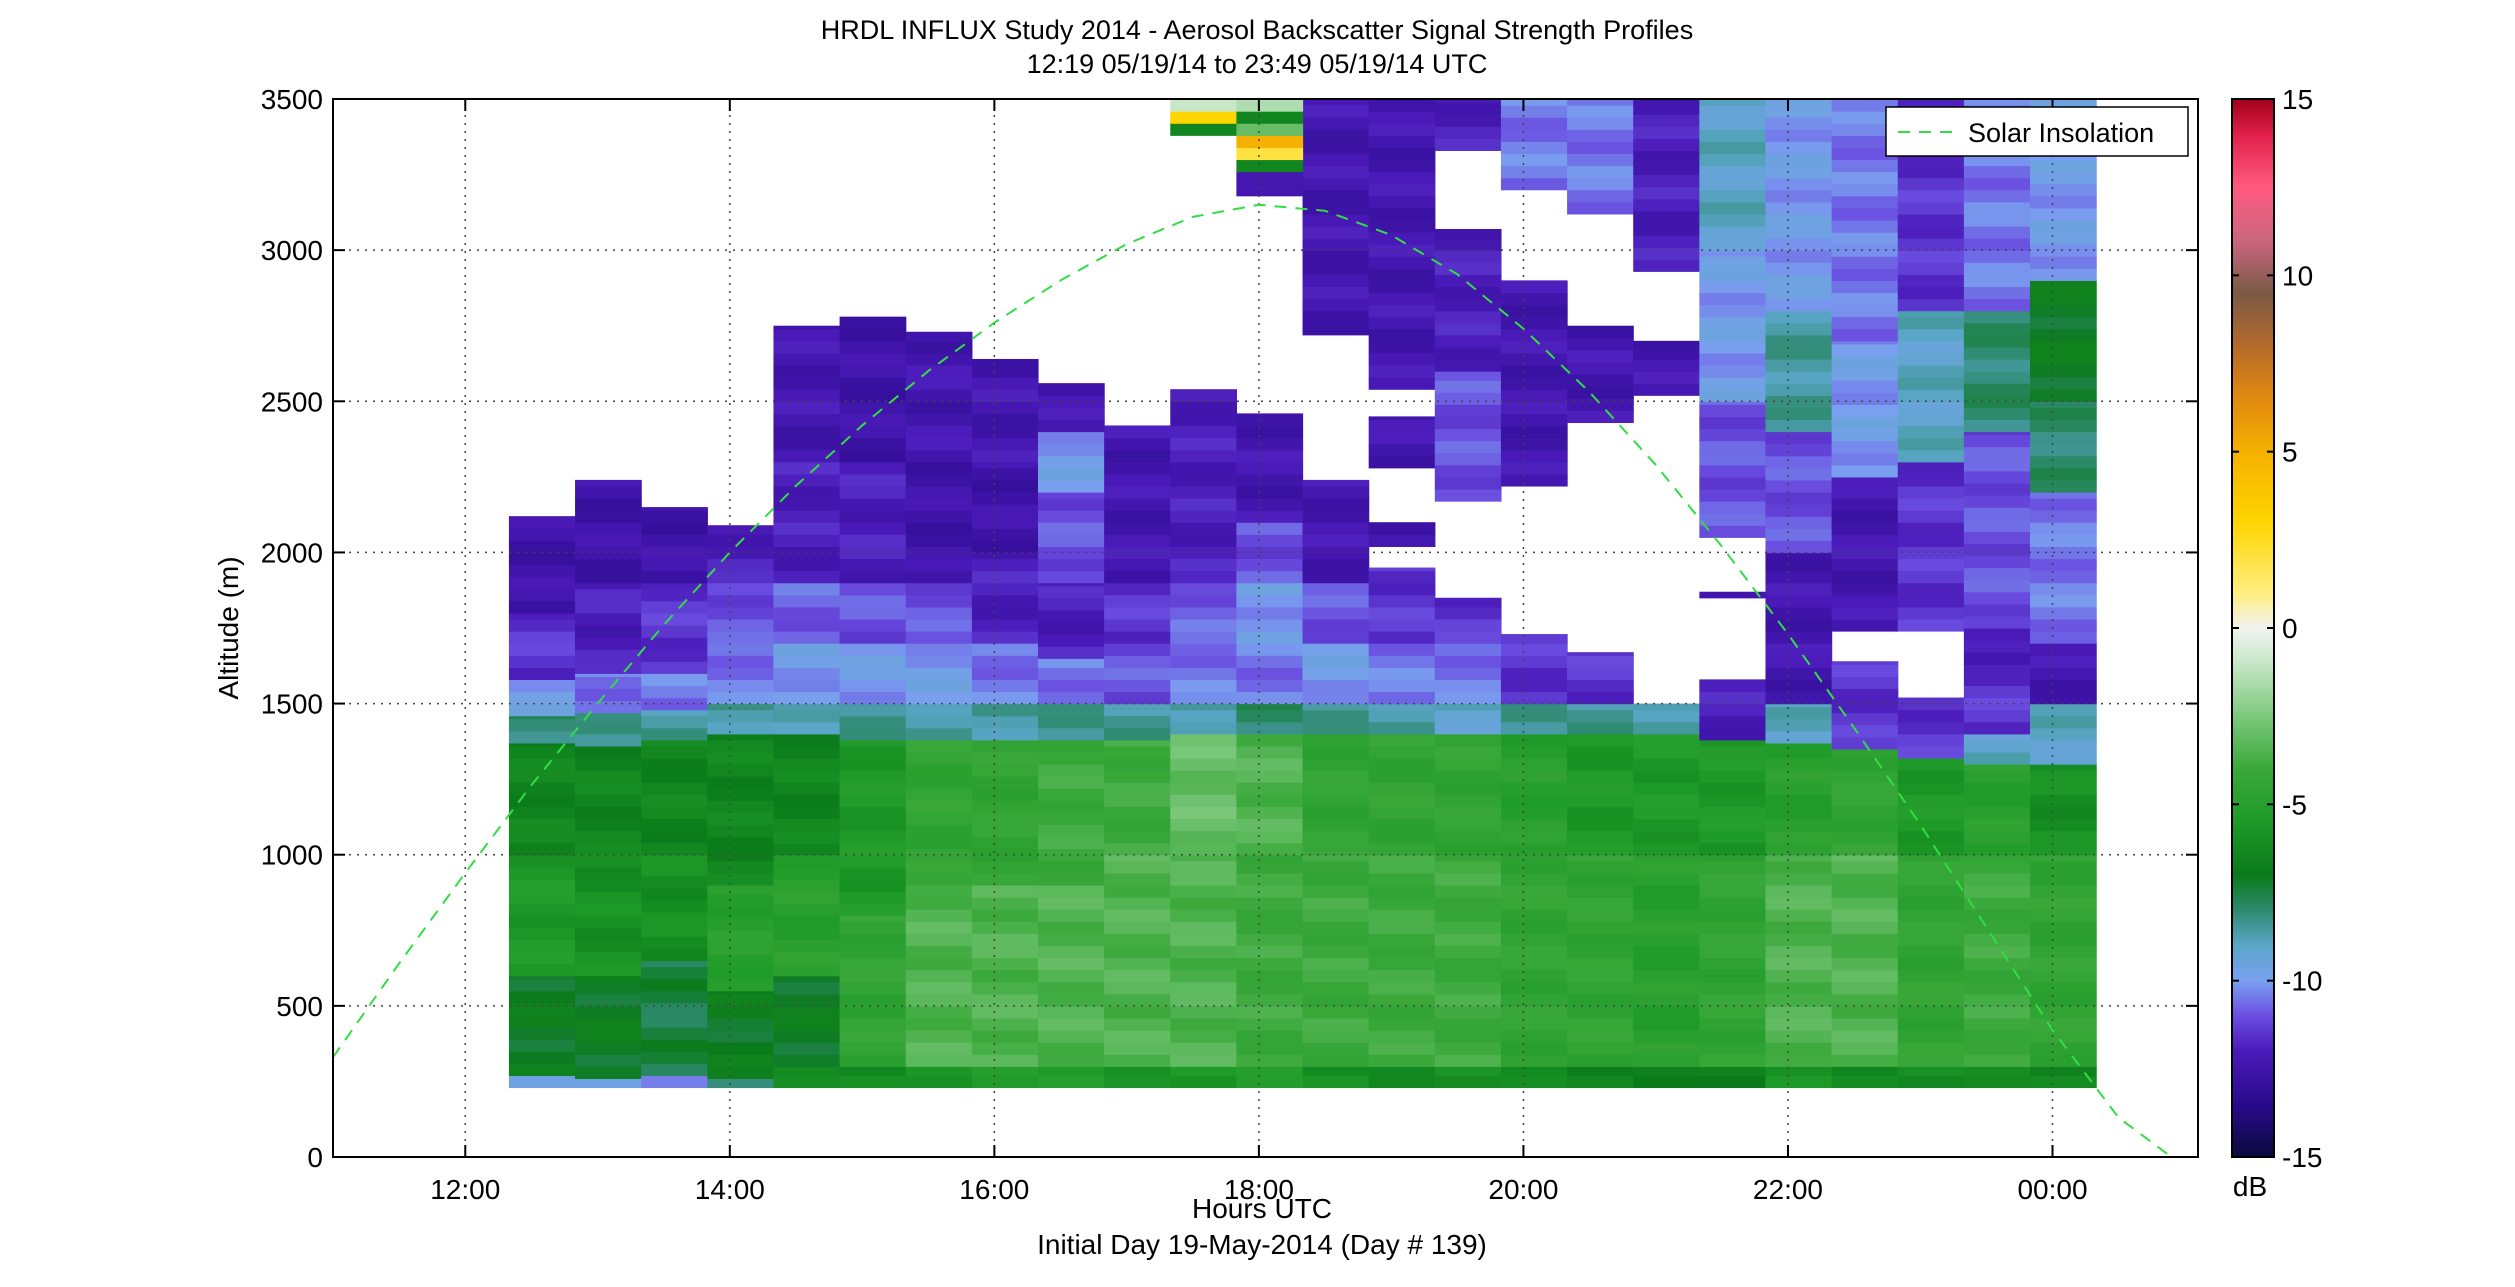 The height and width of the screenshot is (1287, 2515). What do you see at coordinates (1259, 1189) in the screenshot?
I see `x-tick-label: 18:00` at bounding box center [1259, 1189].